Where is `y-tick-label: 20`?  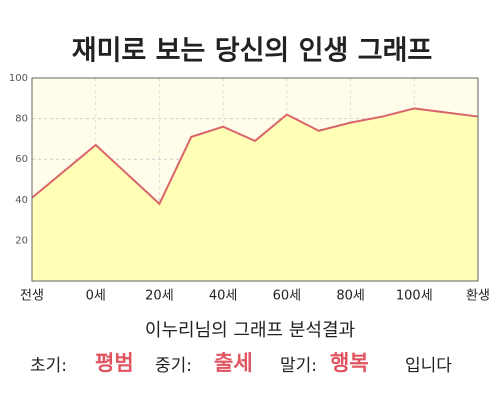 y-tick-label: 20 is located at coordinates (21, 240).